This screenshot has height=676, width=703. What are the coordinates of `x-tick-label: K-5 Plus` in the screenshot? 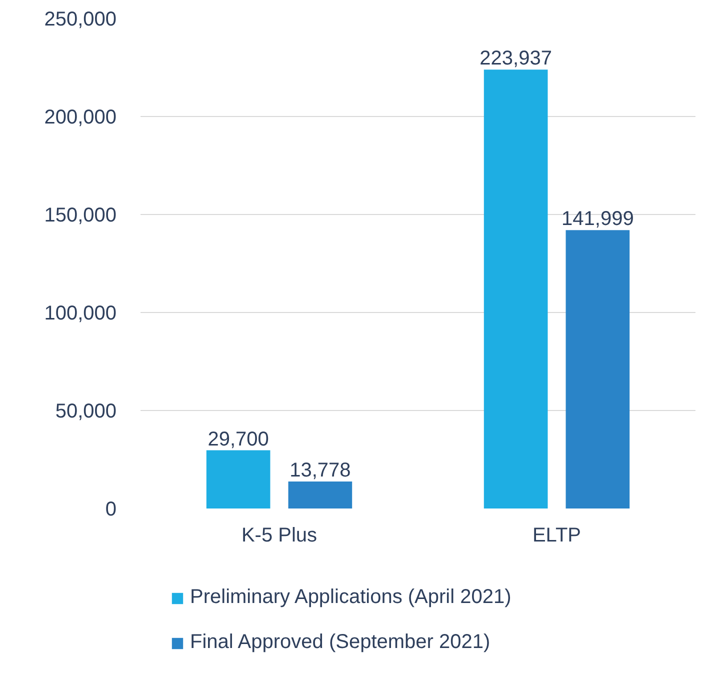 It's located at (279, 535).